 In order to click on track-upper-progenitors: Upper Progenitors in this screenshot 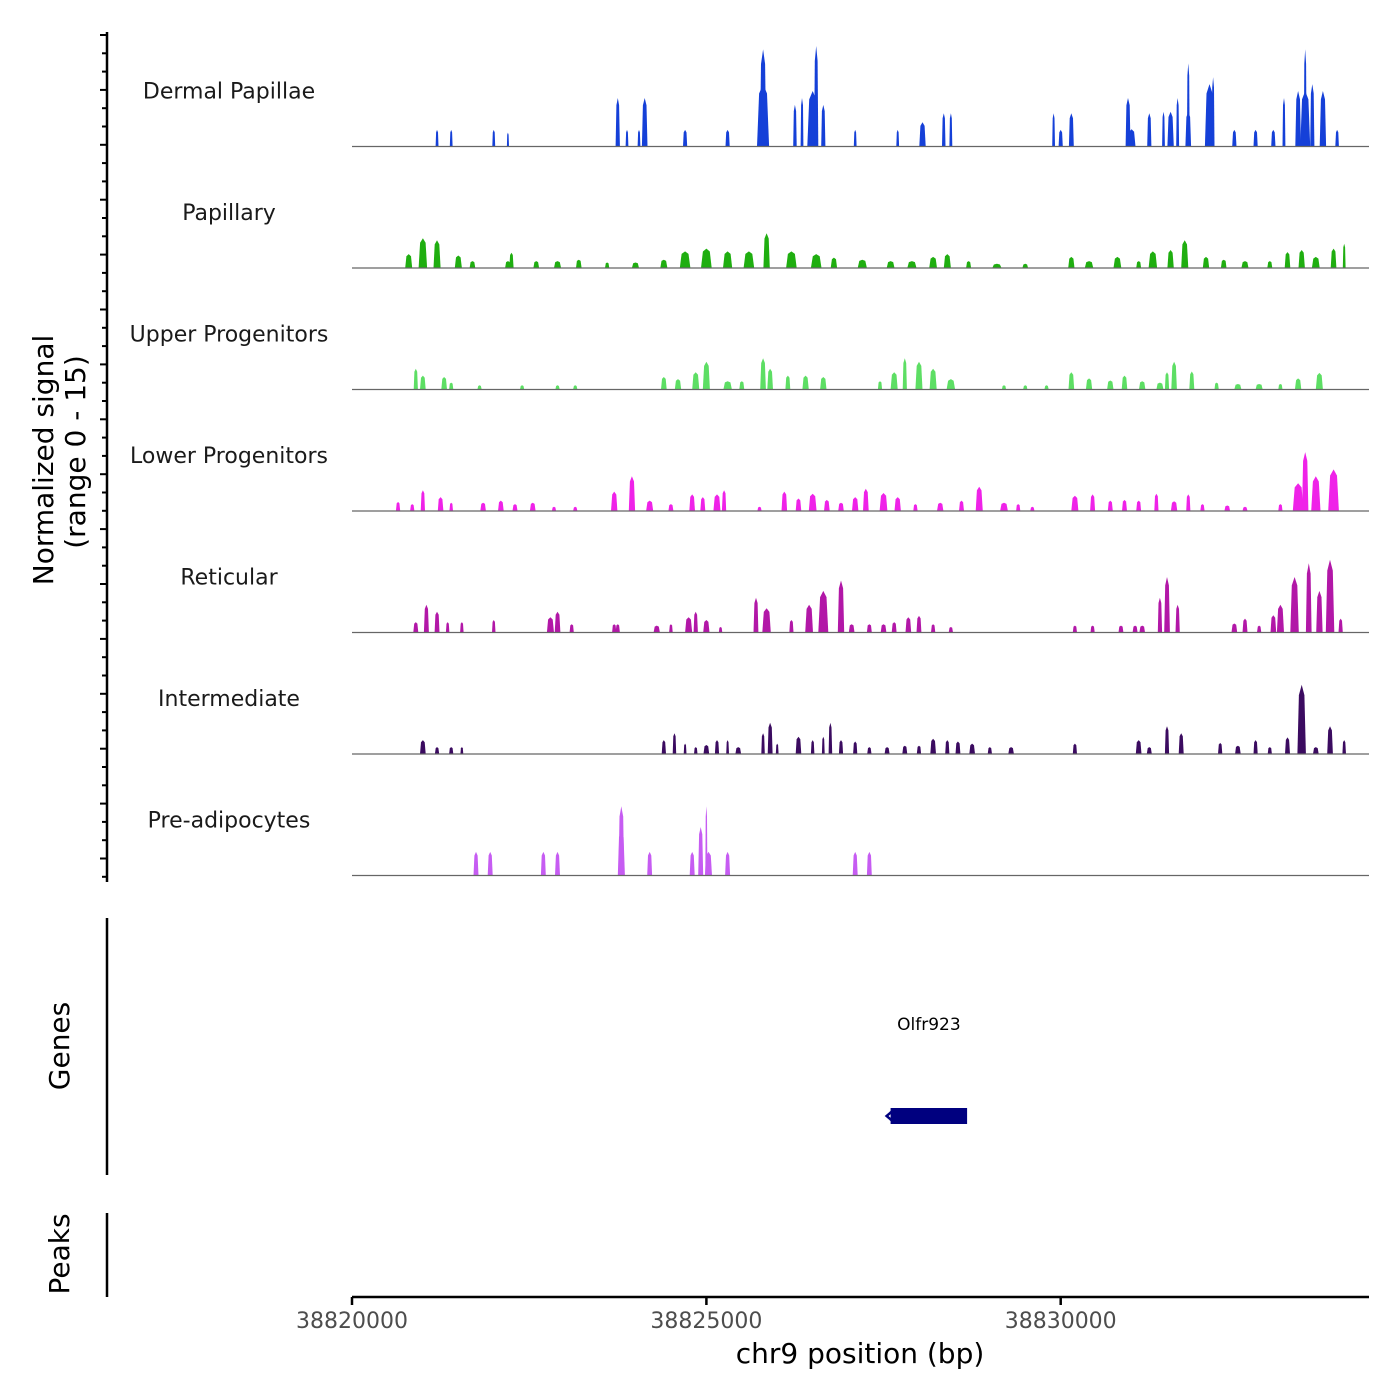, I will do `click(749, 357)`.